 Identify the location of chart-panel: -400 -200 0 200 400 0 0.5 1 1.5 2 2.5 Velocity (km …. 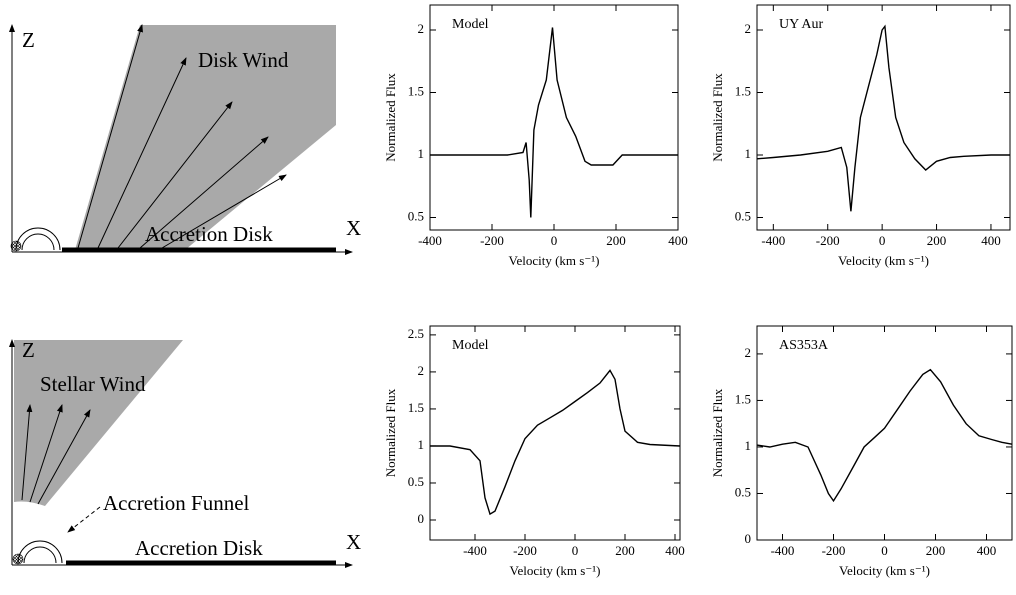
(534, 451).